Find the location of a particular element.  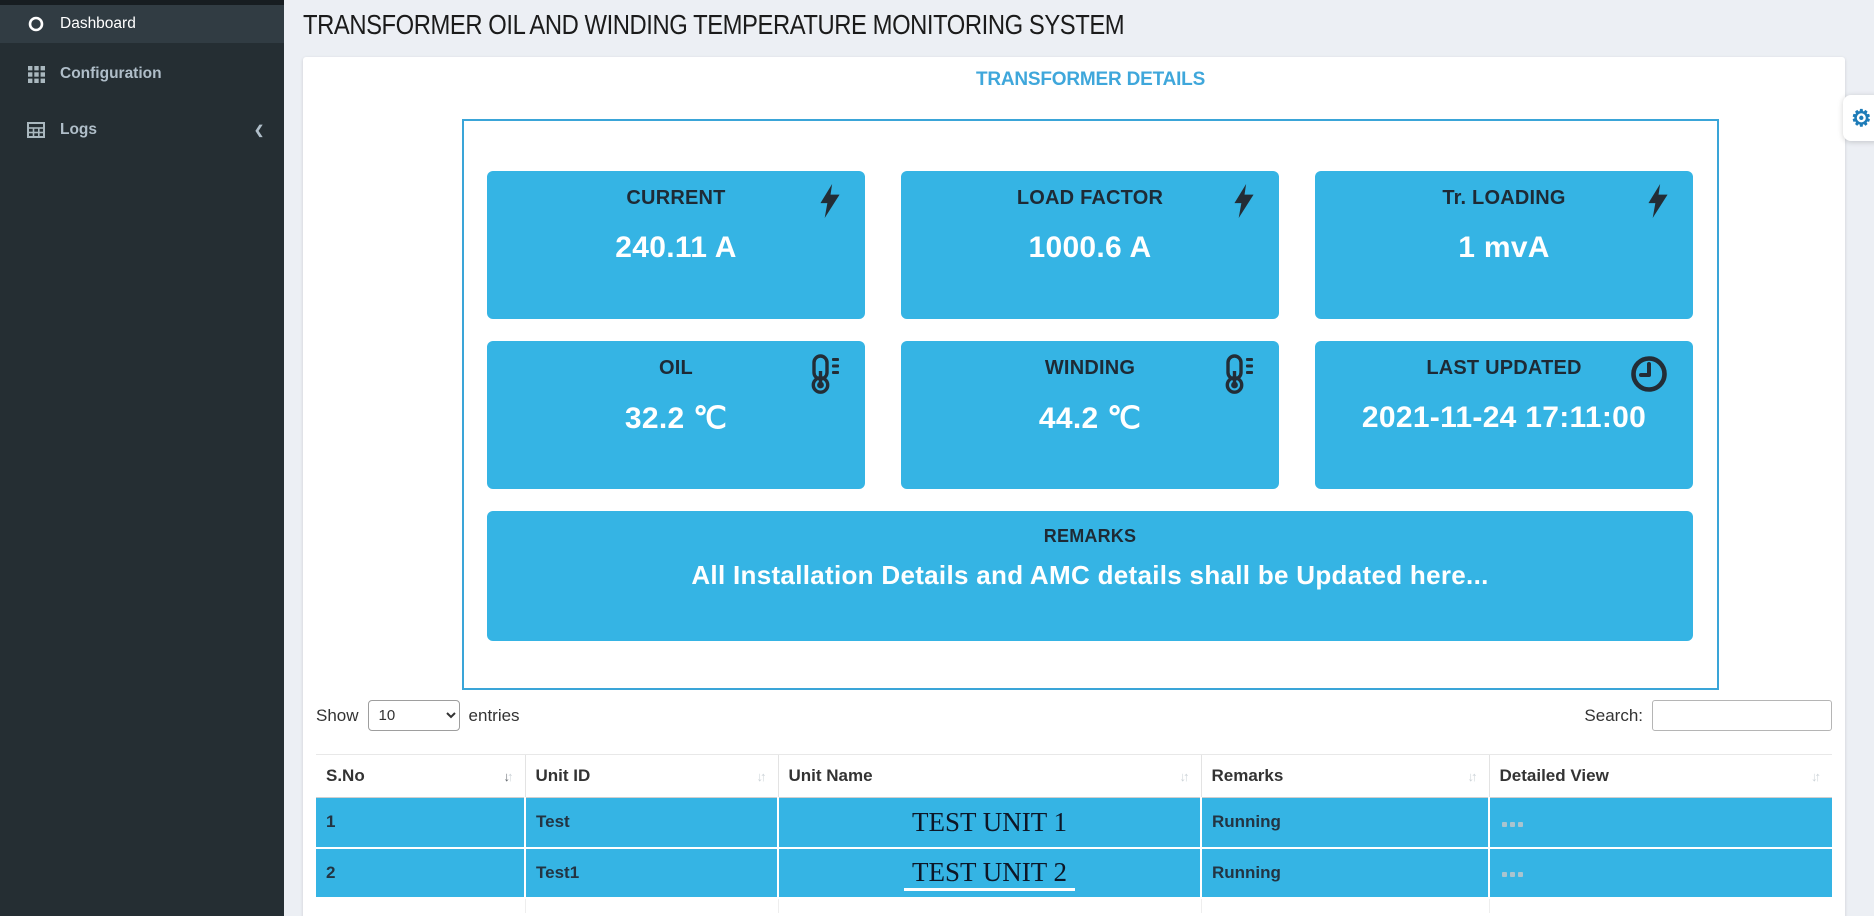

column-header-sno: S.No ↓↑ is located at coordinates (420, 776).